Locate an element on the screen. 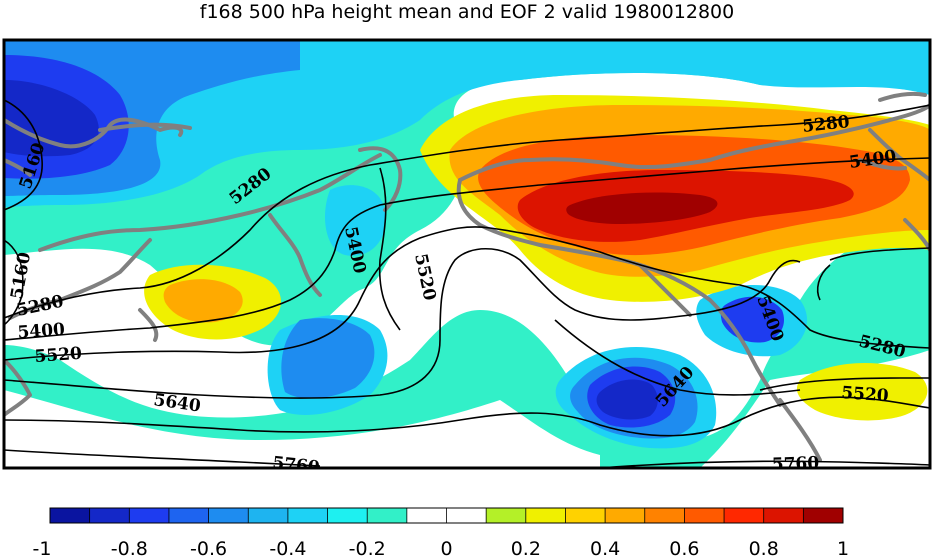 The height and width of the screenshot is (558, 934). contour-label: 5280 is located at coordinates (825, 124).